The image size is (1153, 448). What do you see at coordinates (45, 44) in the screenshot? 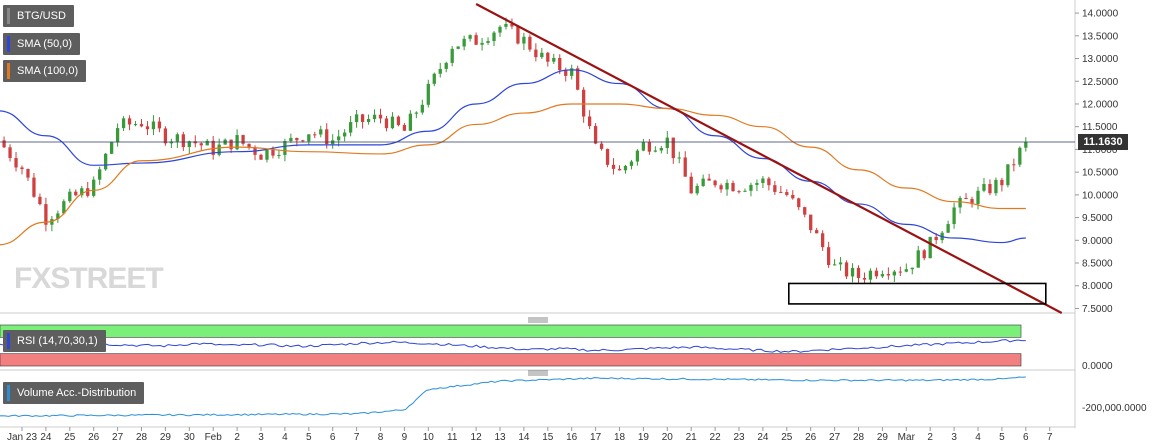
I see `sma50-label: SMA (50,0)` at bounding box center [45, 44].